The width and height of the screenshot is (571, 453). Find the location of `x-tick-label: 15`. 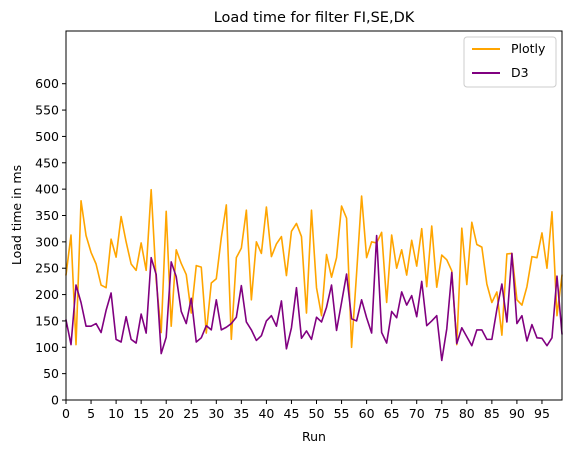

x-tick-label: 15 is located at coordinates (141, 413).